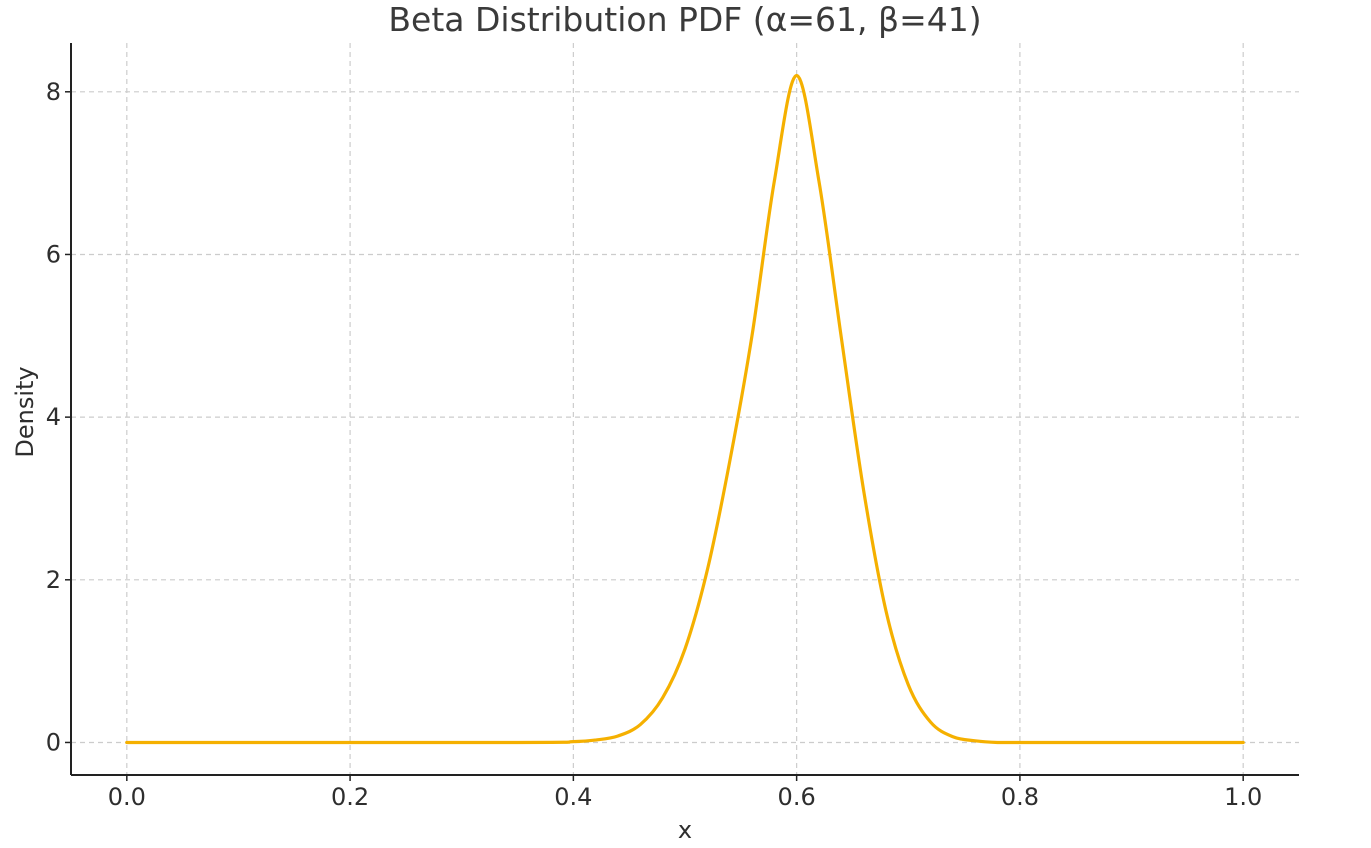  What do you see at coordinates (53, 580) in the screenshot?
I see `y-tick-label: 2` at bounding box center [53, 580].